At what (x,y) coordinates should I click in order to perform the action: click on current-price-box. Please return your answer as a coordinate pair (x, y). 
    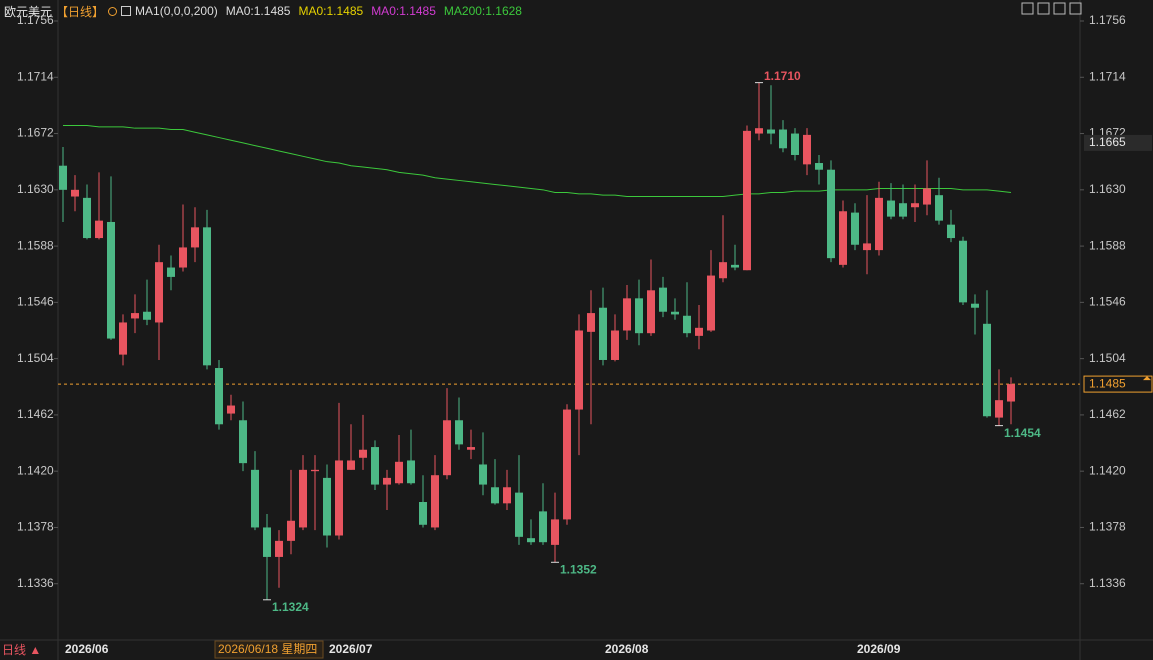
    Looking at the image, I should click on (1118, 384).